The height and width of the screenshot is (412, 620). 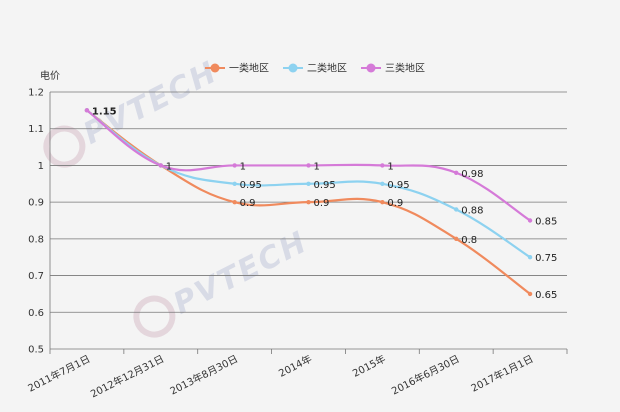 I want to click on watermark-1: PVTECH, so click(x=133, y=111).